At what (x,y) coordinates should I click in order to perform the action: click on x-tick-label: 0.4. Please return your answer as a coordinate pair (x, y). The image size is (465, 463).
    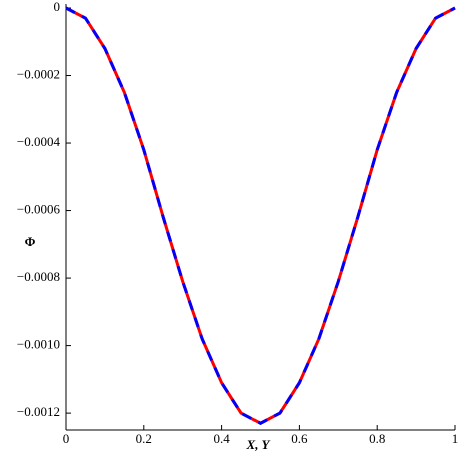
    Looking at the image, I should click on (221, 438).